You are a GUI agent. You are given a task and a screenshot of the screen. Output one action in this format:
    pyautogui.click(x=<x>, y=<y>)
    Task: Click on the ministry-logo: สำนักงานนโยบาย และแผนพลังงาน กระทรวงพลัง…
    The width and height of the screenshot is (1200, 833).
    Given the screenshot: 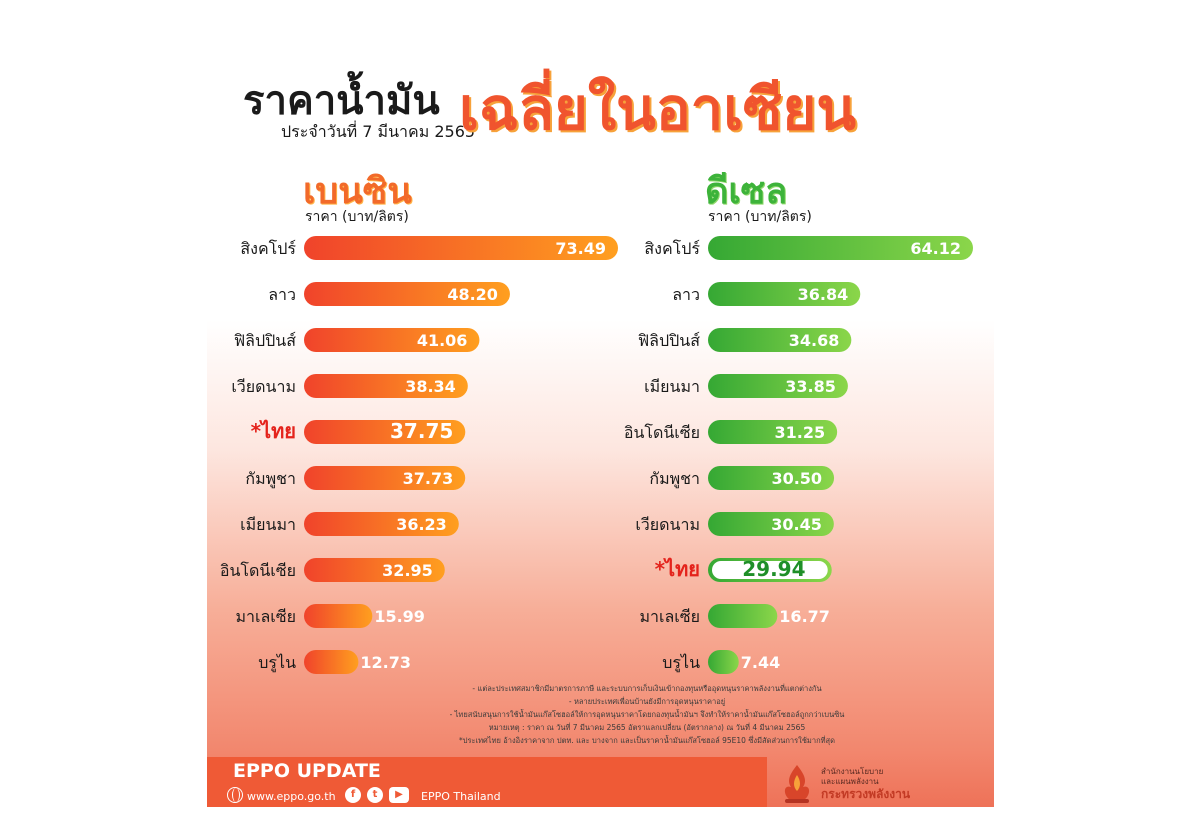 What is the action you would take?
    pyautogui.click(x=884, y=785)
    